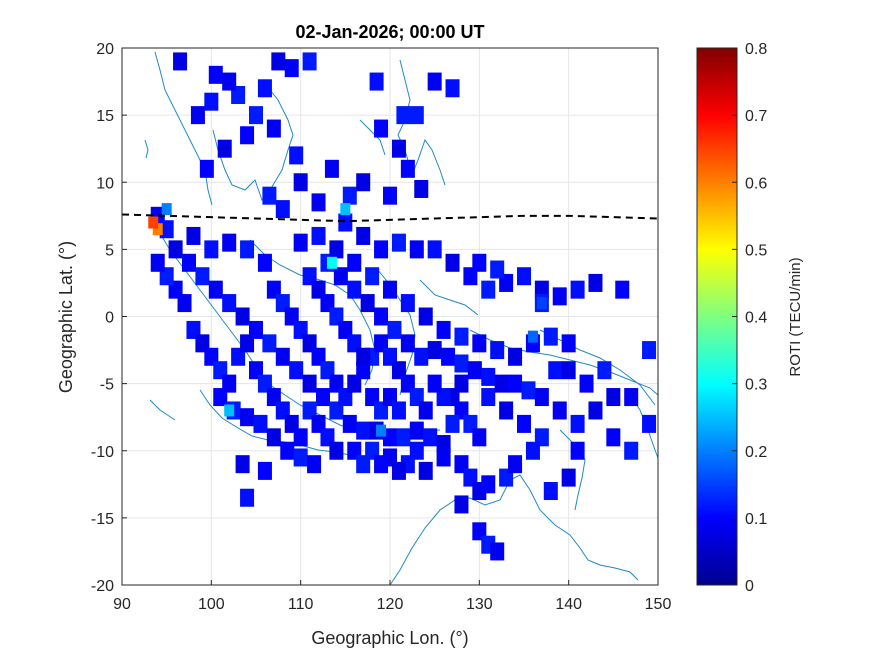 This screenshot has height=656, width=875. I want to click on y-tick-label: -15, so click(102, 519).